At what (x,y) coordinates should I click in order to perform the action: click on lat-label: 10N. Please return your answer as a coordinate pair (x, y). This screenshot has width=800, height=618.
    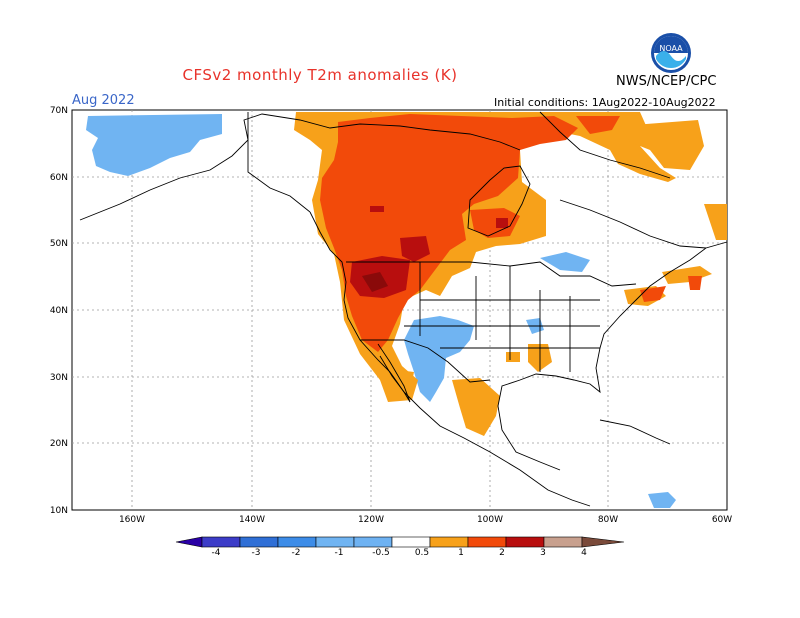
    Looking at the image, I should click on (59, 511).